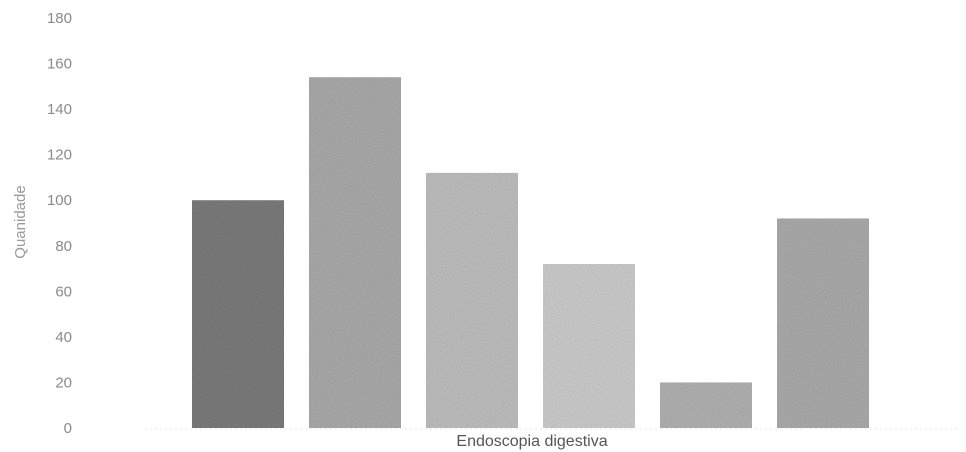 The height and width of the screenshot is (452, 966). I want to click on y-tick-label: 140, so click(59, 109).